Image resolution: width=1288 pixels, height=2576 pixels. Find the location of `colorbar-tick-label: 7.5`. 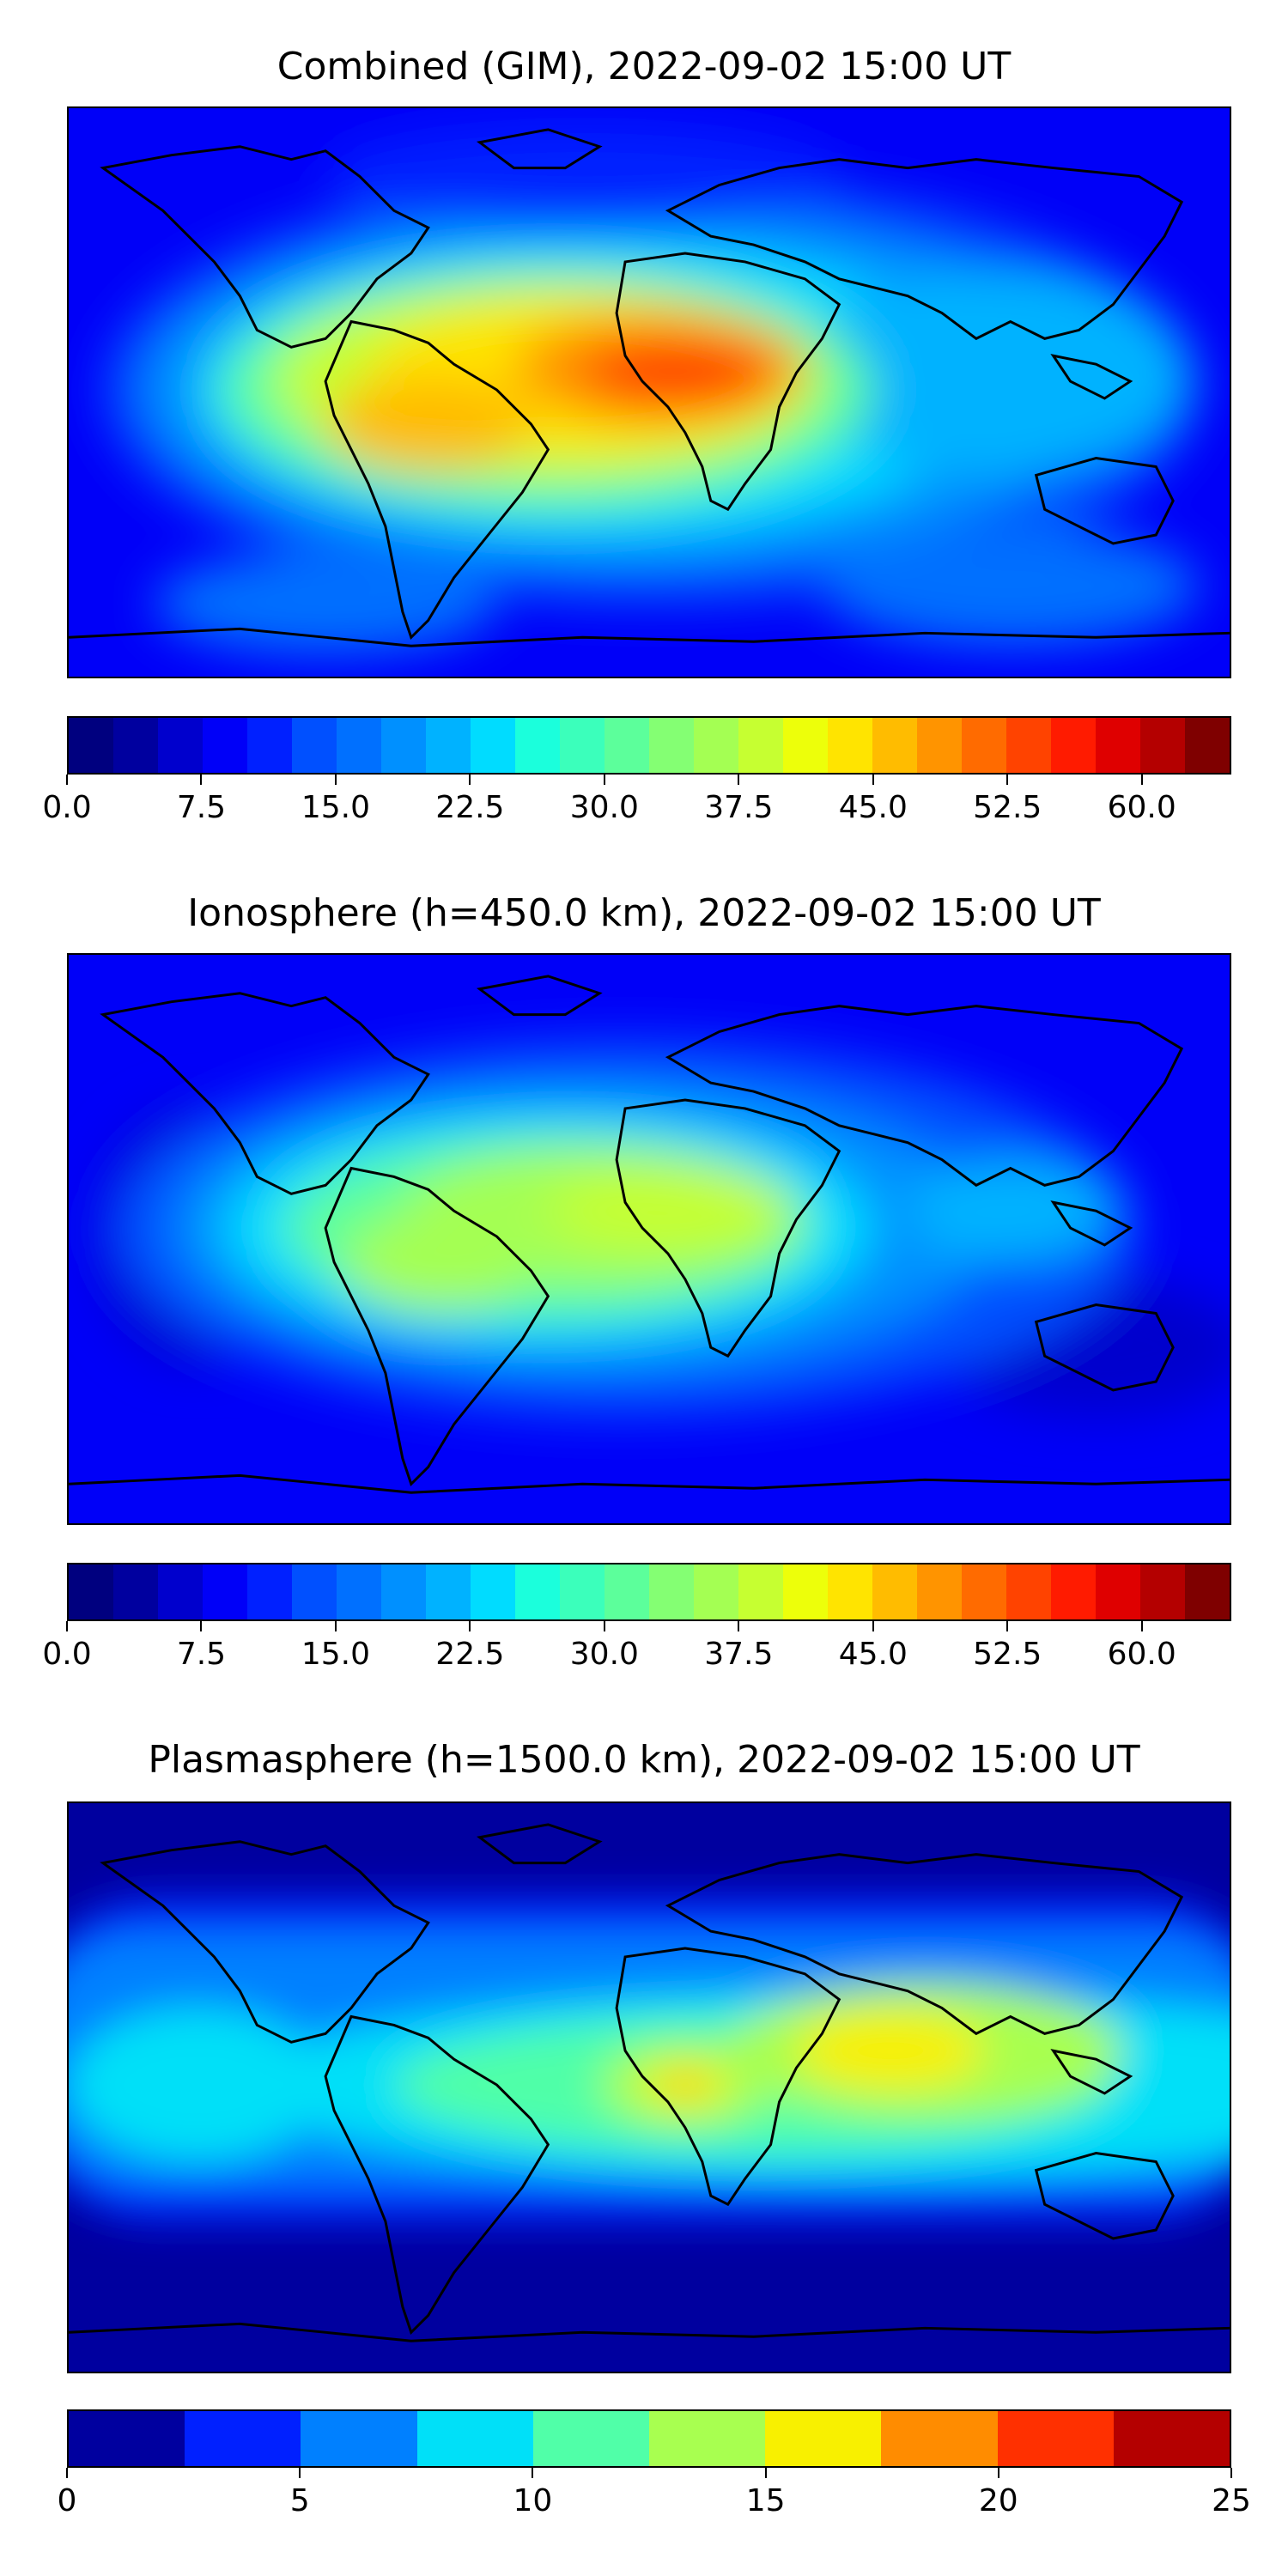

colorbar-tick-label: 7.5 is located at coordinates (202, 1654).